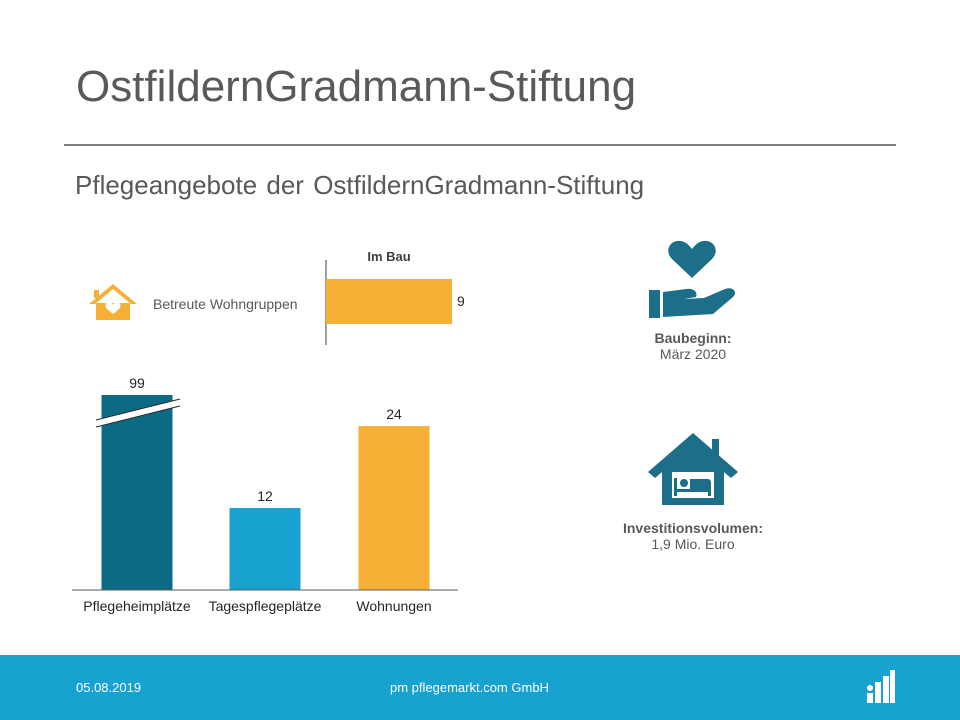 This screenshot has width=960, height=720. What do you see at coordinates (480, 145) in the screenshot?
I see `title-divider` at bounding box center [480, 145].